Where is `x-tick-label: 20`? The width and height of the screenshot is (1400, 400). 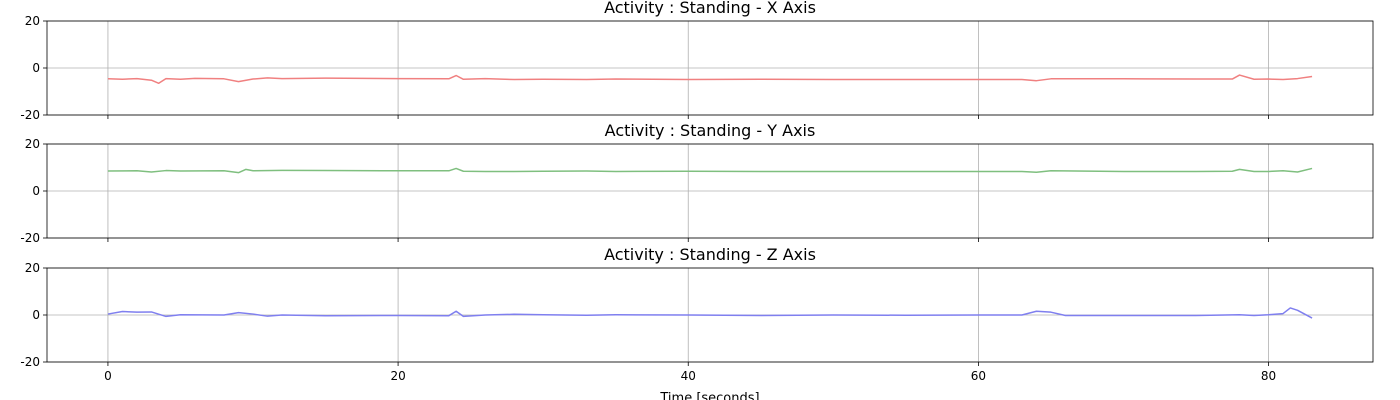
x-tick-label: 20 is located at coordinates (397, 376).